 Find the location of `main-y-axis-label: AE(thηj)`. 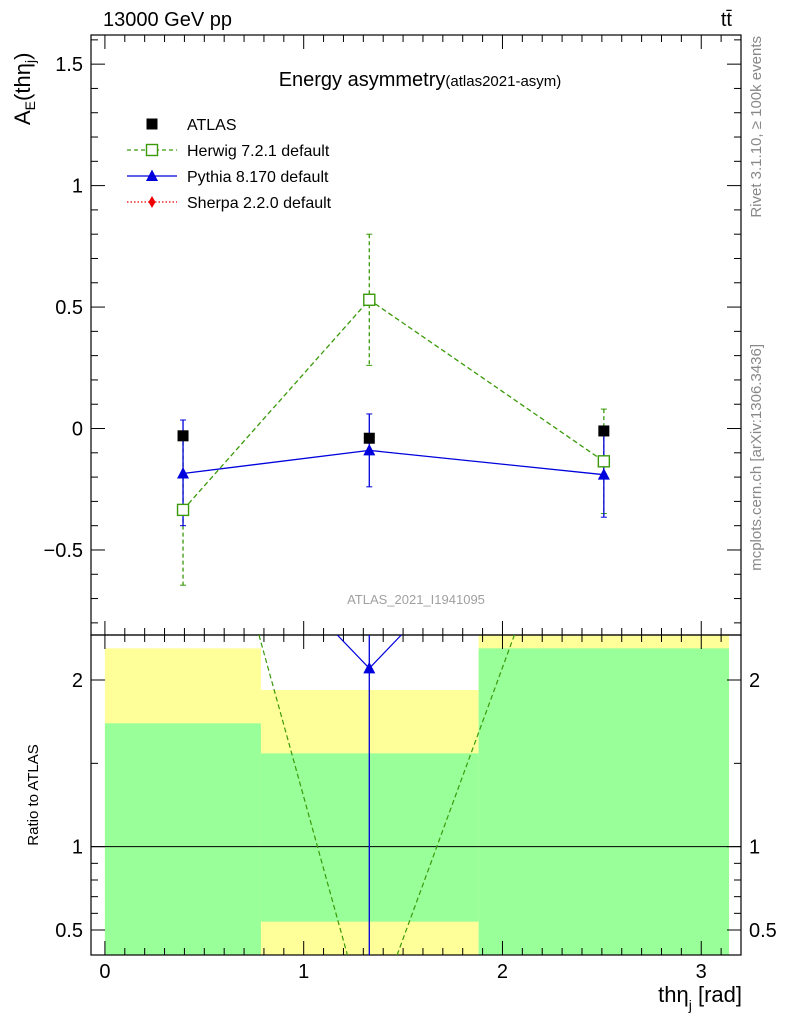

main-y-axis-label: AE(thηj) is located at coordinates (24, 89).